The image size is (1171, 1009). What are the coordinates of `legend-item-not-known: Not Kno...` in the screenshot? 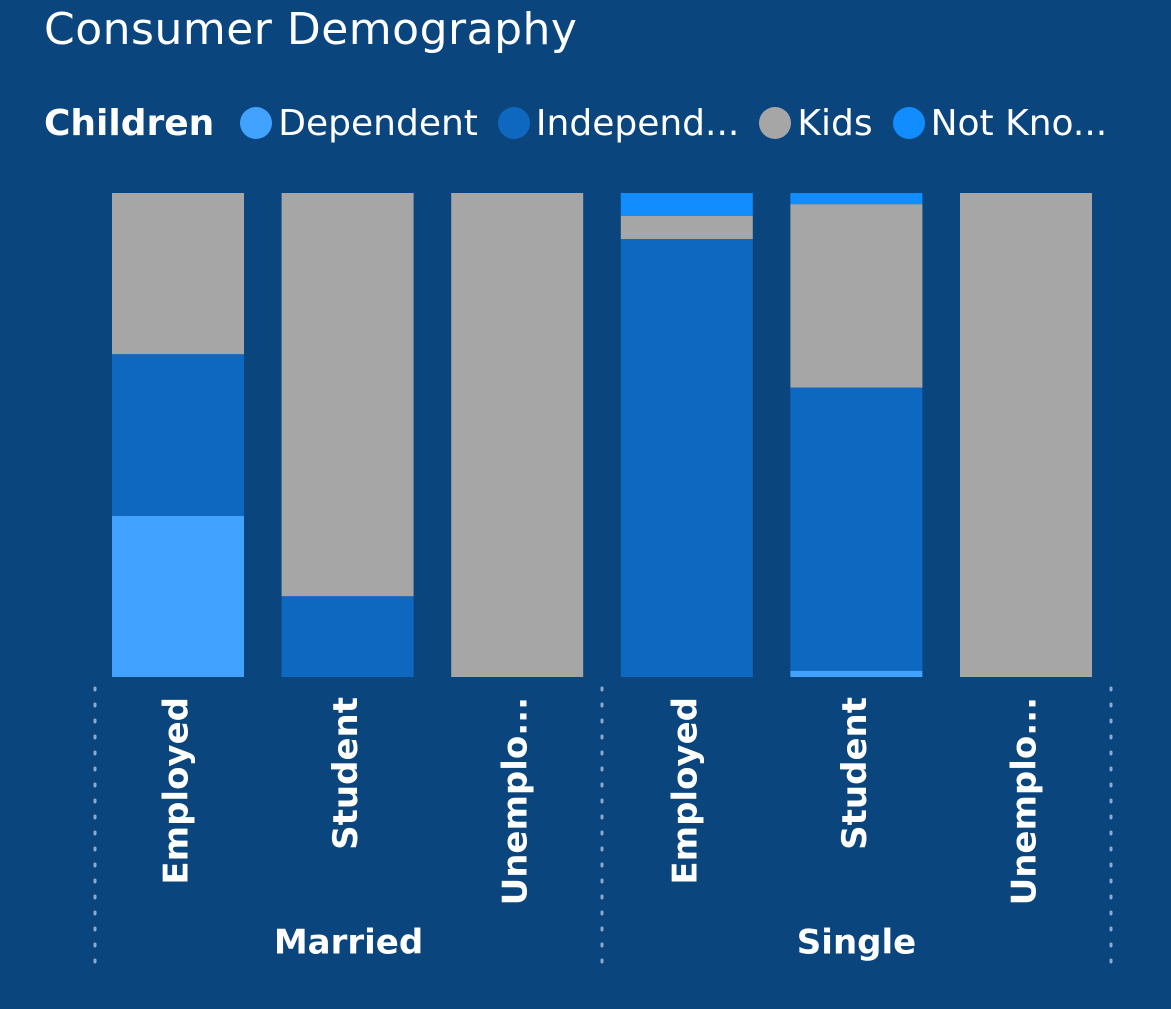 It's located at (1000, 123).